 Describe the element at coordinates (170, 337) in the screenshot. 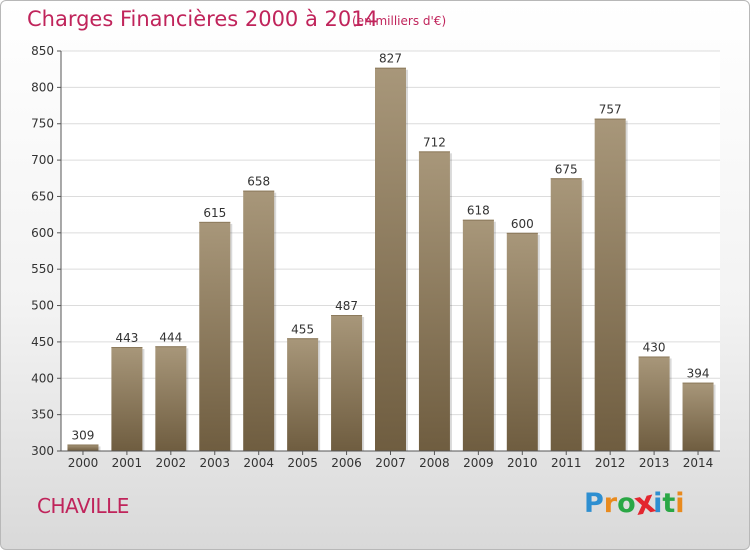

I see `value-label: 444` at that location.